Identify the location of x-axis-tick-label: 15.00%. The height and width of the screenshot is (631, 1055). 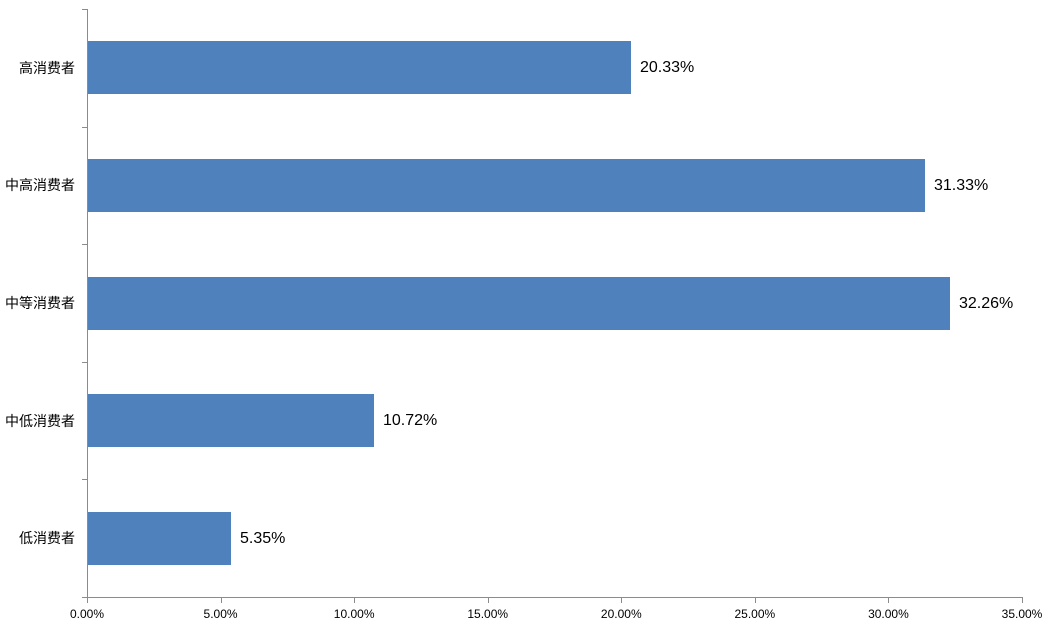
(488, 614).